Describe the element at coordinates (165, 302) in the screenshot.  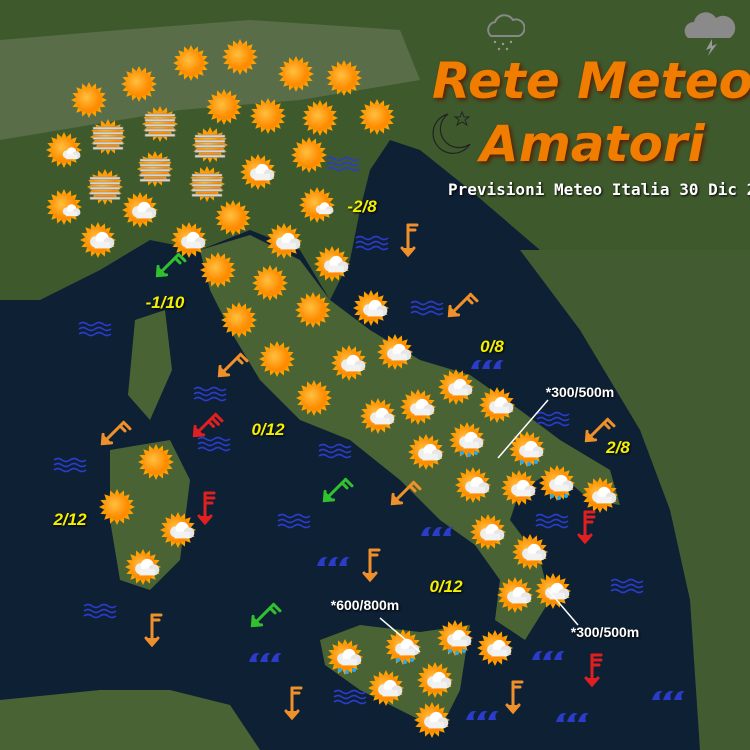
I see `temperature-label: -1/10` at that location.